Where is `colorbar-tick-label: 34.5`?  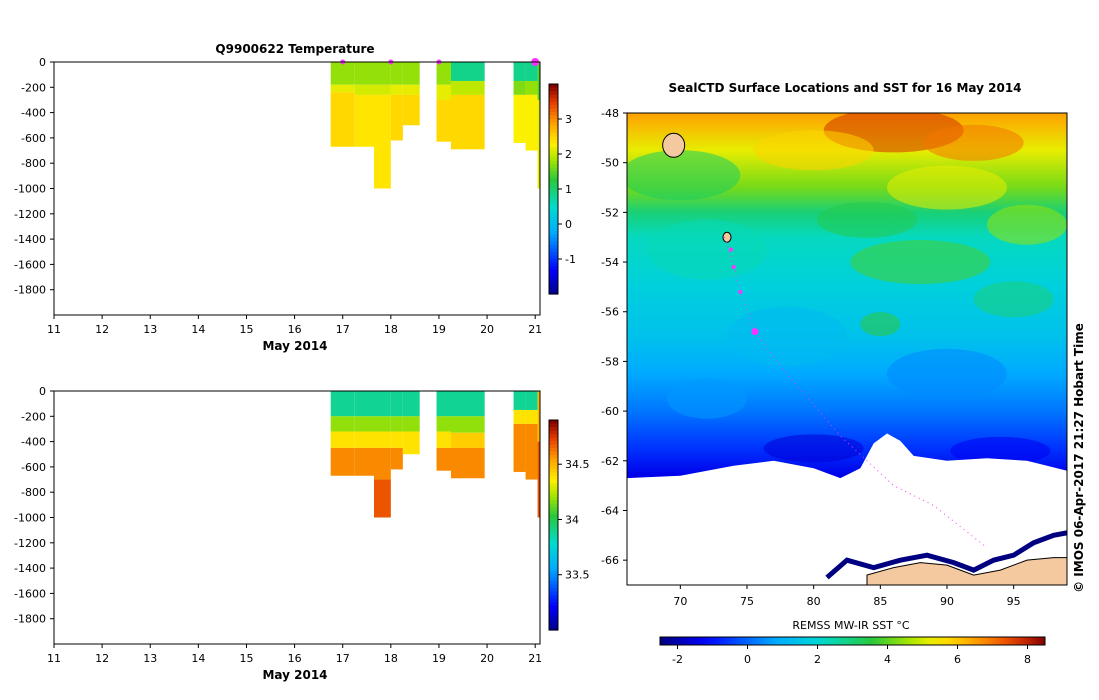
colorbar-tick-label: 34.5 is located at coordinates (577, 464).